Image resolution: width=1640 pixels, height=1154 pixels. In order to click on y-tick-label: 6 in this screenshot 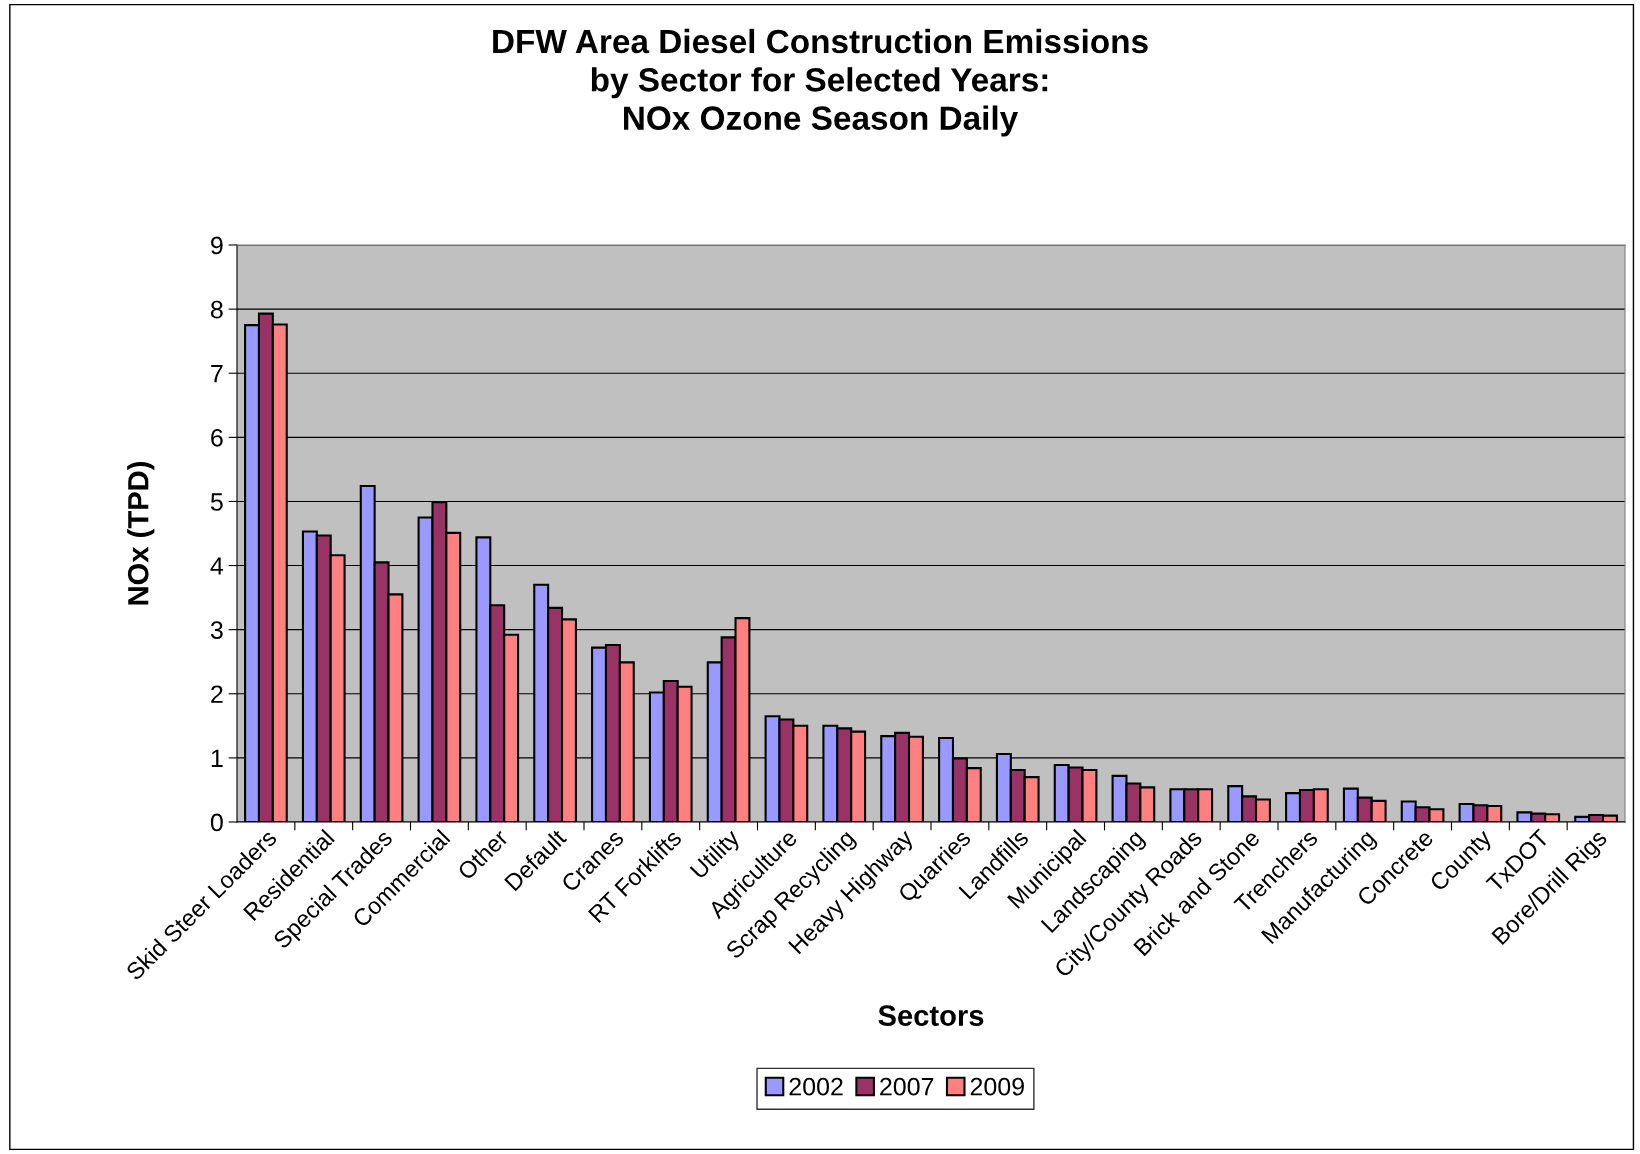, I will do `click(217, 437)`.